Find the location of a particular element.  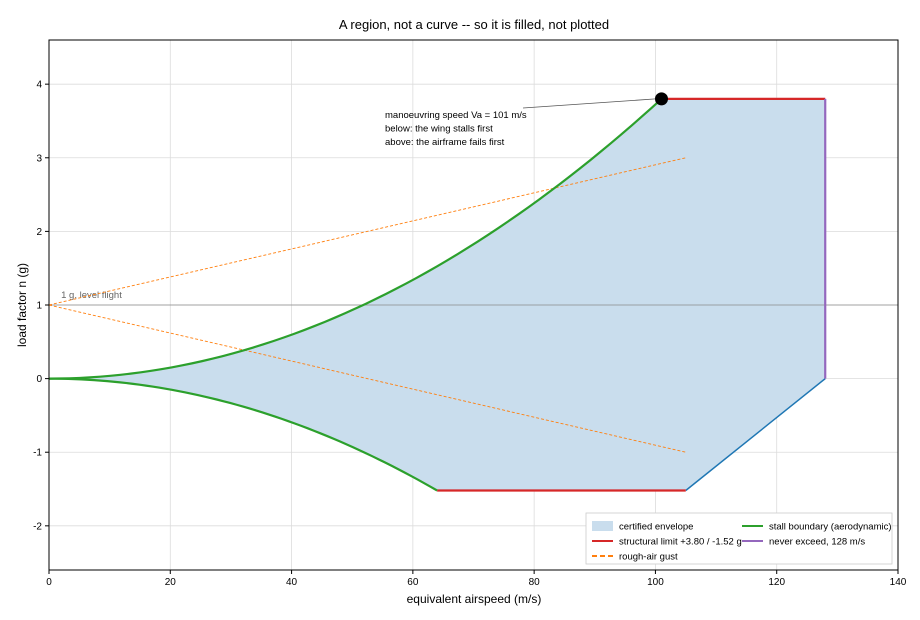

y-axis-label: load factor n (g) is located at coordinates (22, 305).